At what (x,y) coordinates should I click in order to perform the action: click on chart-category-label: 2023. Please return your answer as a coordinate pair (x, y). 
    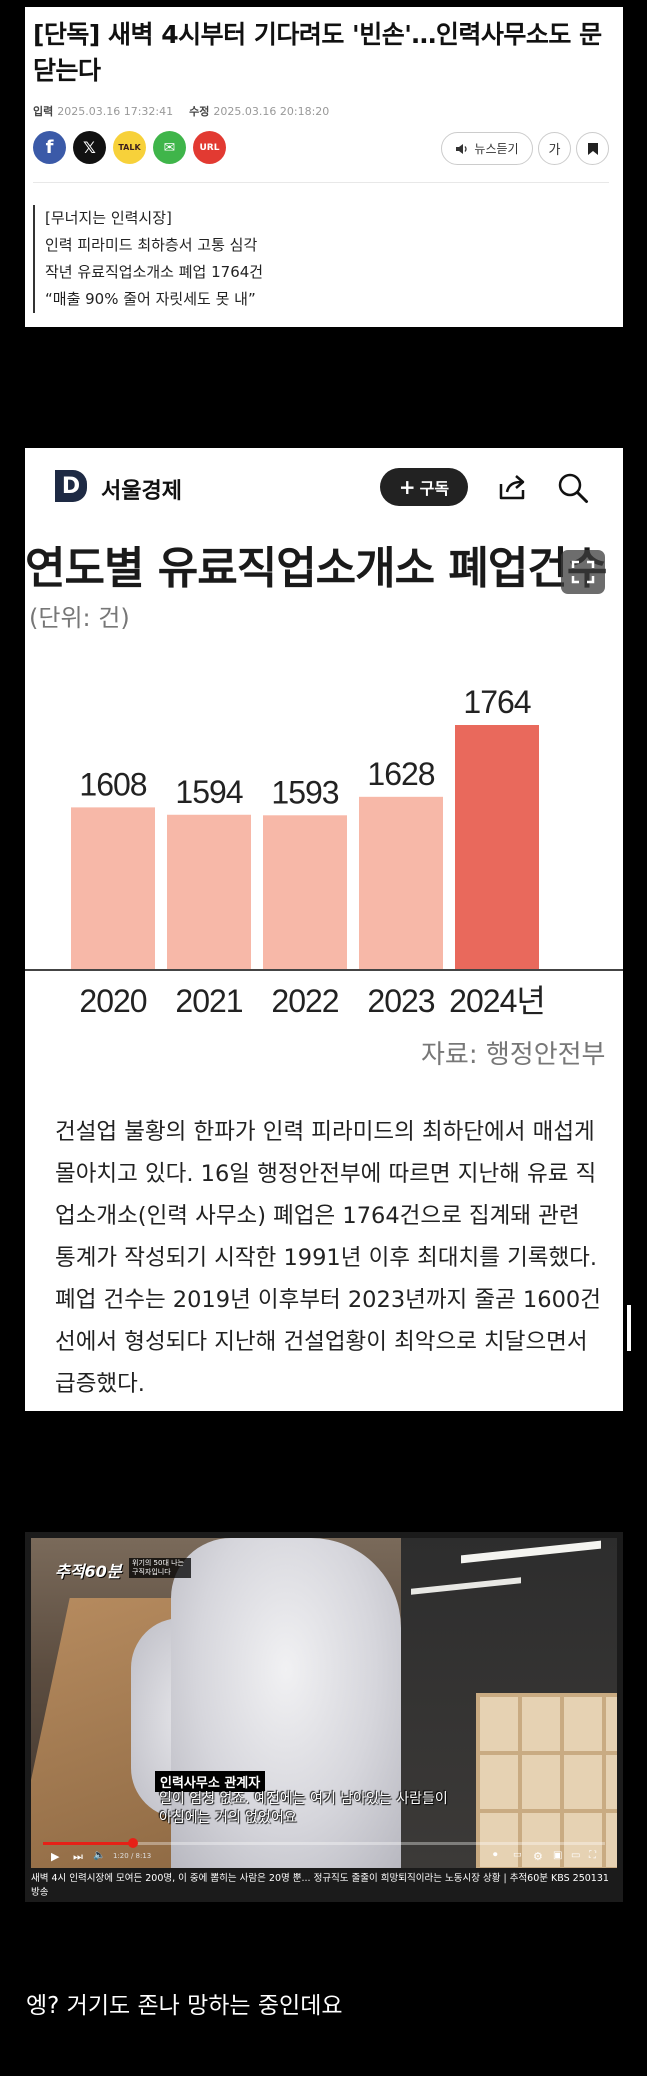
    Looking at the image, I should click on (400, 1001).